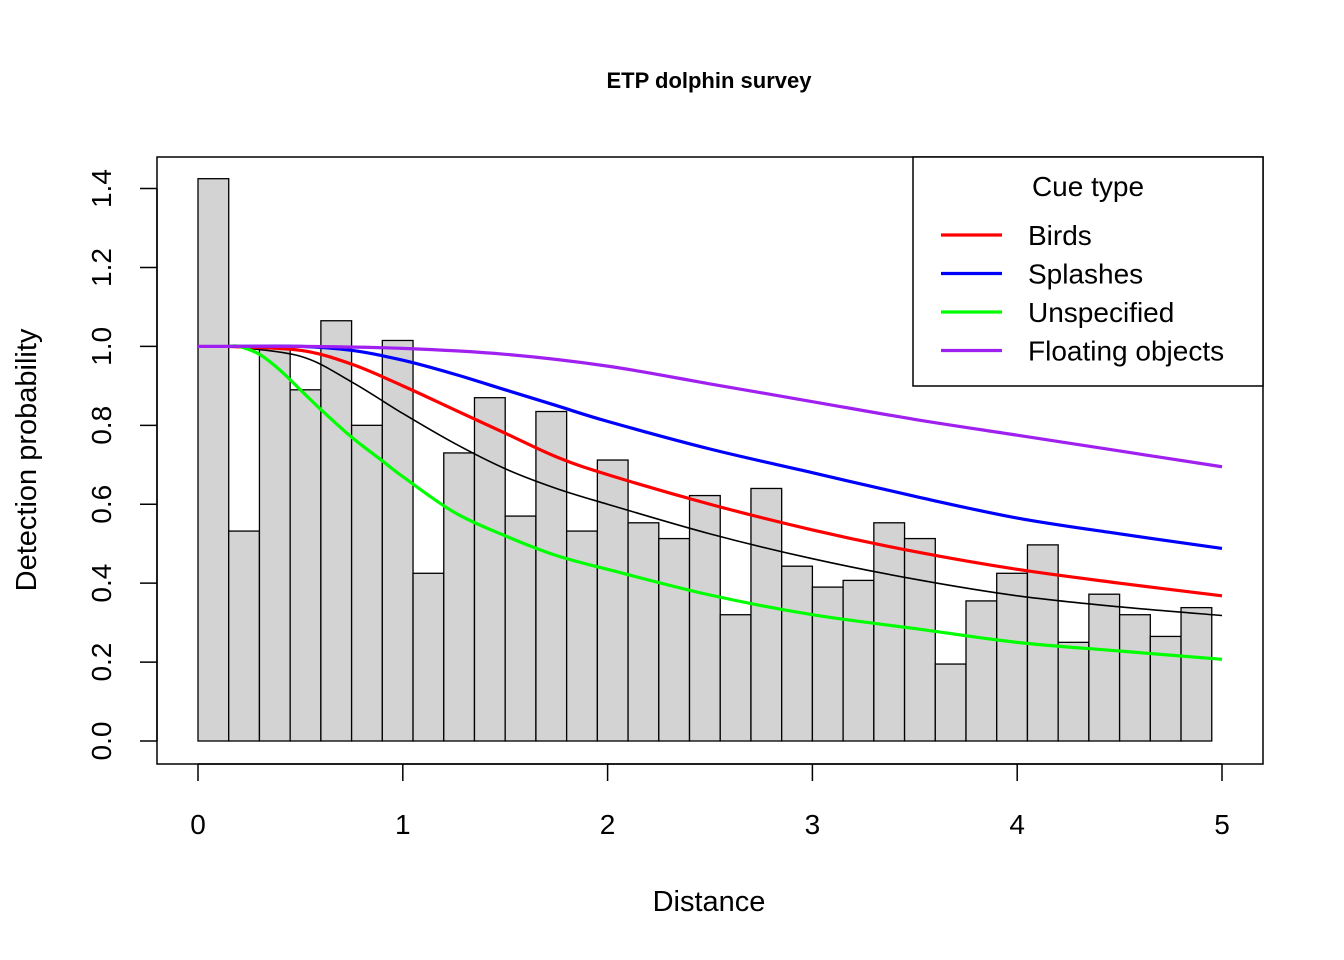 The image size is (1344, 960). I want to click on y-tick-label: 0.0, so click(101, 741).